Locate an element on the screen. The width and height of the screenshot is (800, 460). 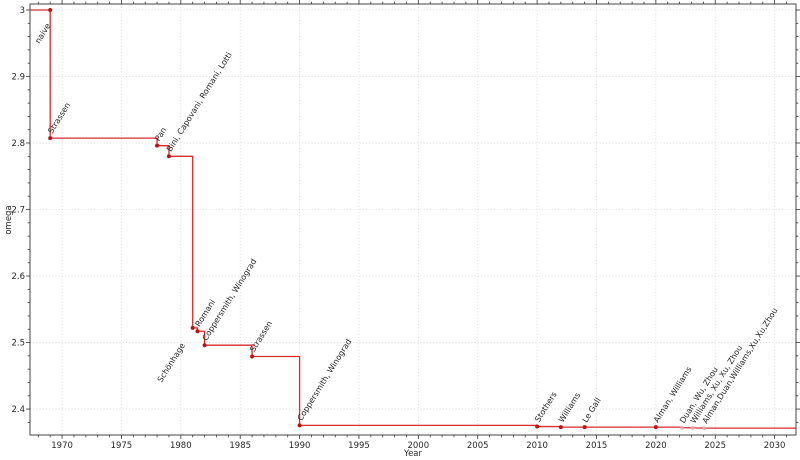
y-tick-label: 2.9 is located at coordinates (18, 78).